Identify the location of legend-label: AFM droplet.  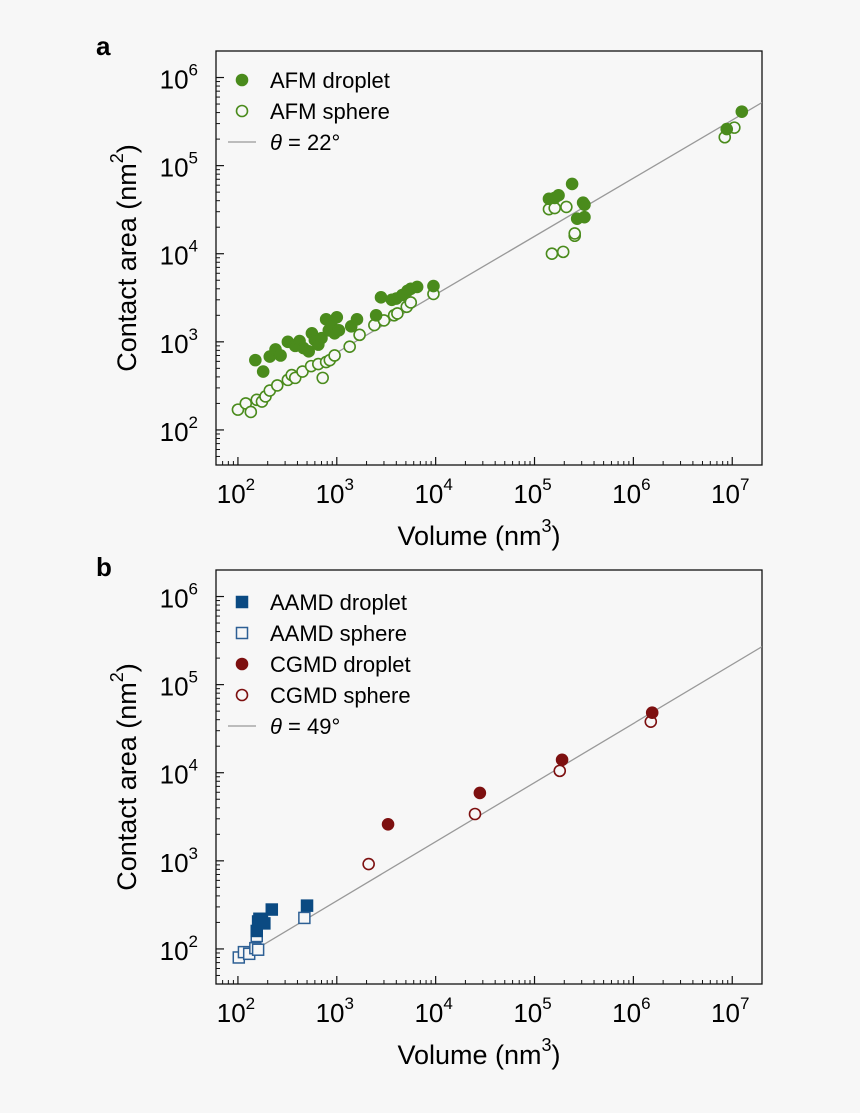
(330, 80).